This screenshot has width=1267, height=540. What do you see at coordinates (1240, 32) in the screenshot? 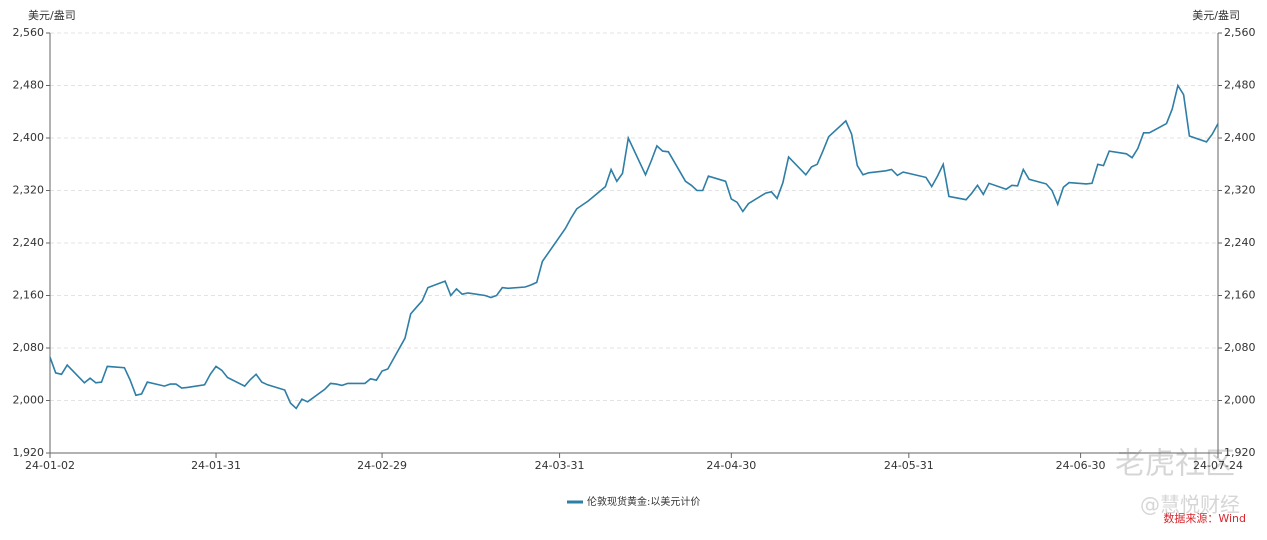
I see `y2-tick-label: 2,560` at bounding box center [1240, 32].